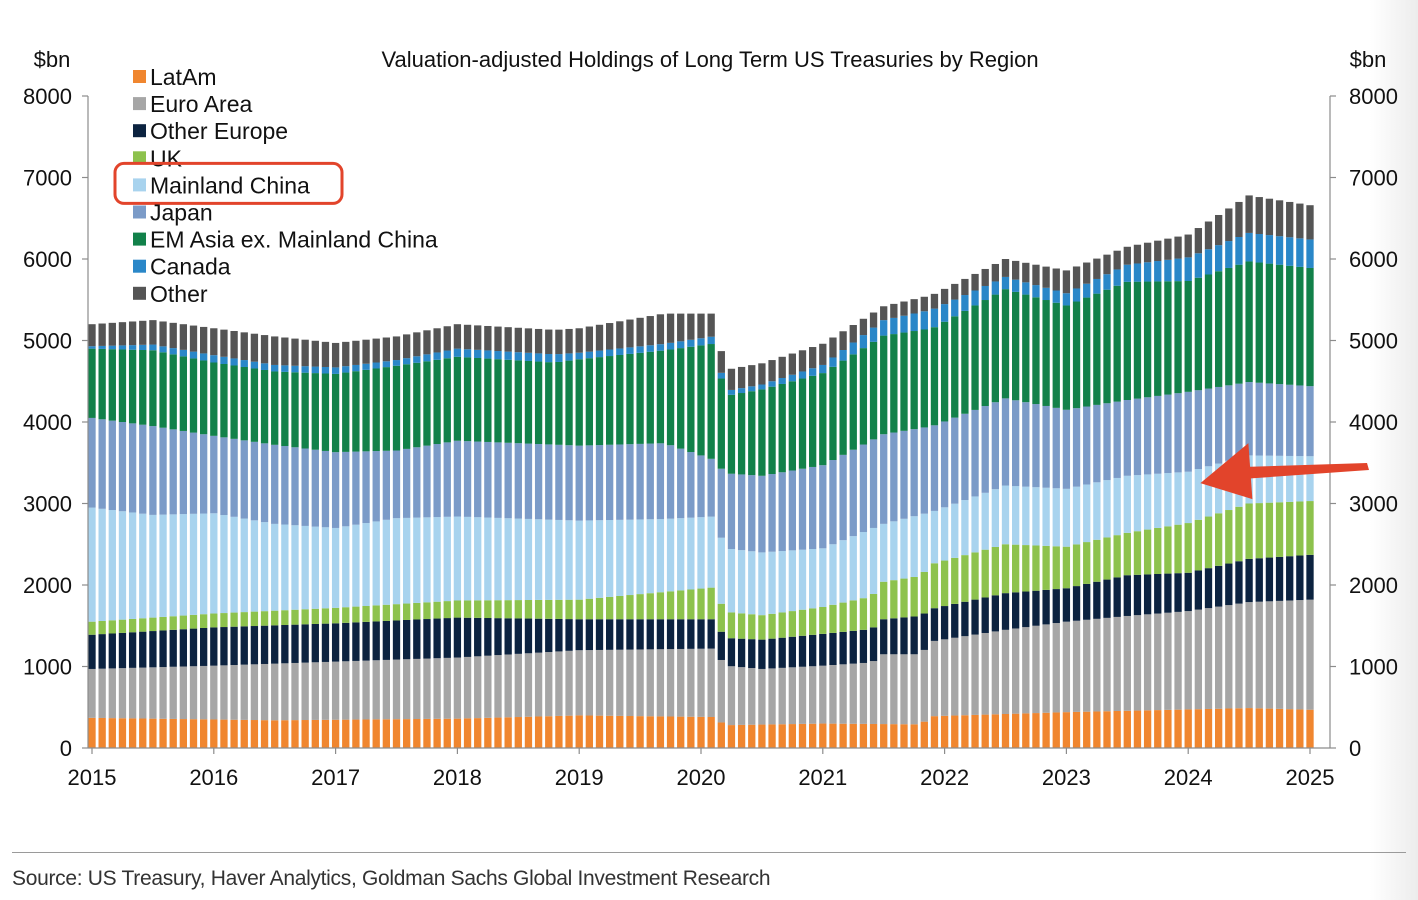 The width and height of the screenshot is (1418, 900). Describe the element at coordinates (139, 293) in the screenshot. I see `legend-swatch` at that location.